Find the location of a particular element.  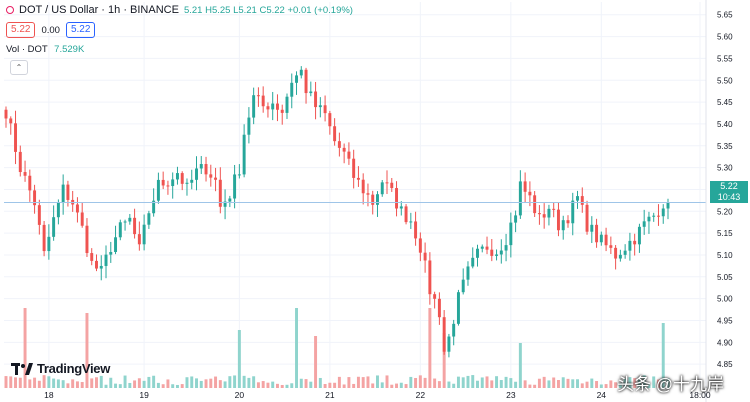

buy-price-button: 5.22 is located at coordinates (80, 30).